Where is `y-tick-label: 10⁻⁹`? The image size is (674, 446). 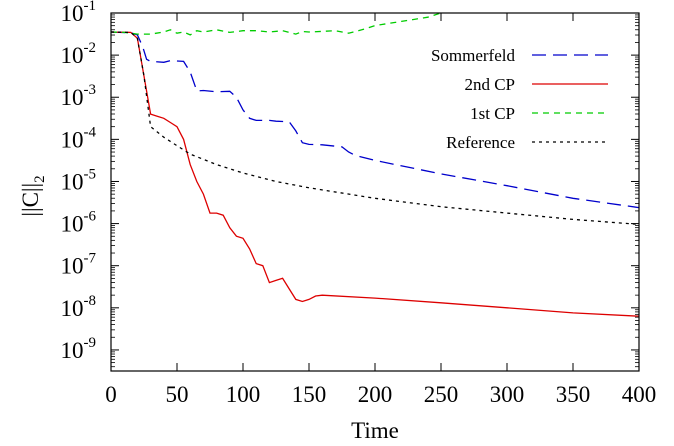 y-tick-label: 10⁻⁹ is located at coordinates (79, 349).